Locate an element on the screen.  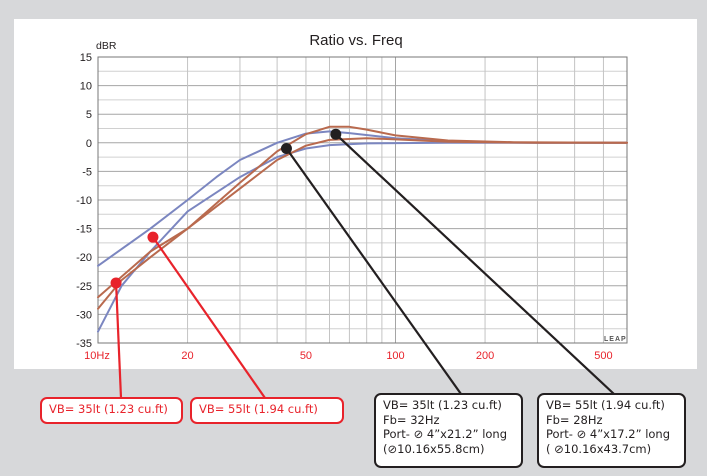
y-tick-label: -25 is located at coordinates (84, 287).